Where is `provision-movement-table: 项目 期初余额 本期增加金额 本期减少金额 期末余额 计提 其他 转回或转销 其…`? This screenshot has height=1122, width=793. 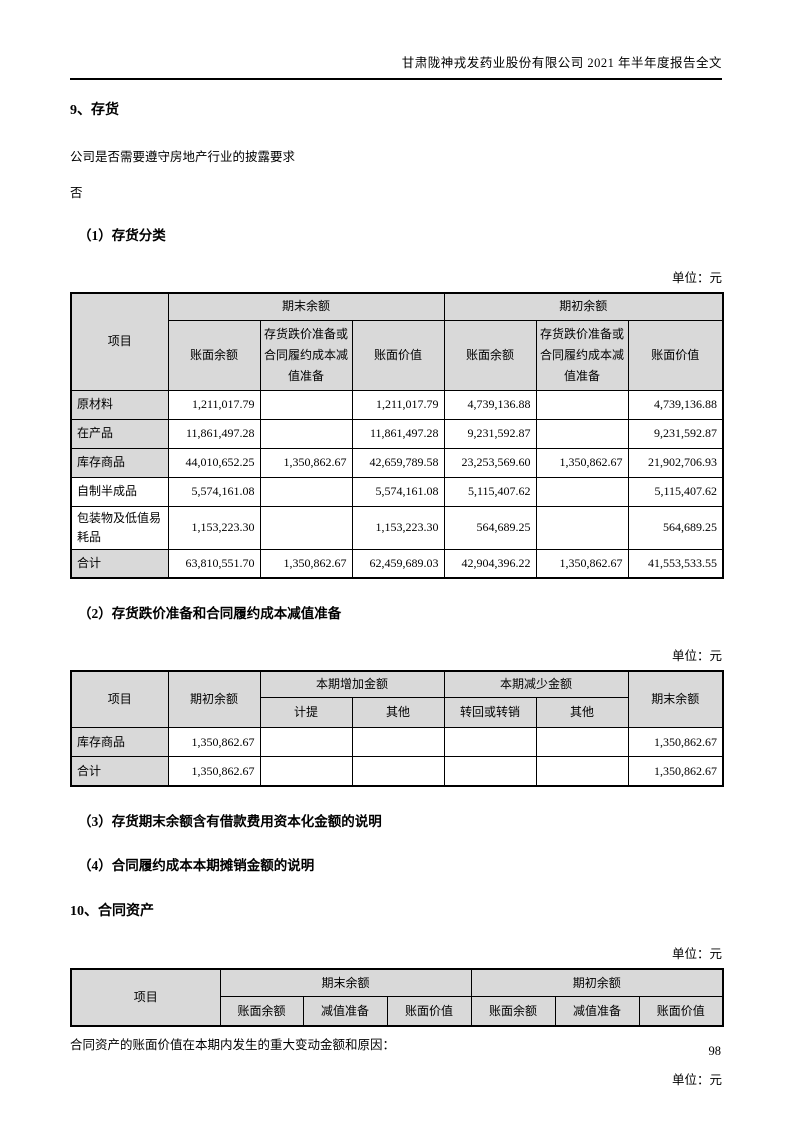
provision-movement-table: 项目 期初余额 本期增加金额 本期减少金额 期末余额 计提 其他 转回或转销 其… is located at coordinates (397, 728).